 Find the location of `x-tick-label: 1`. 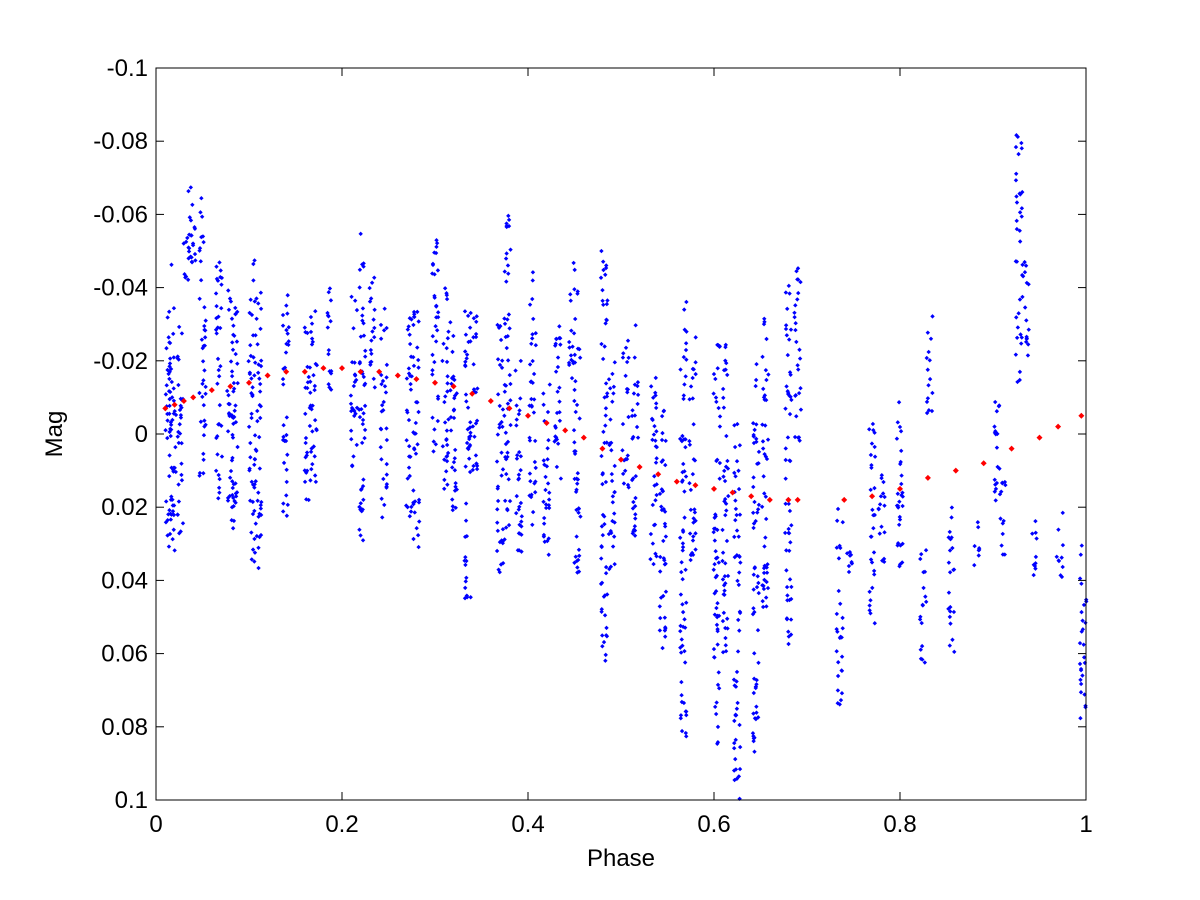

x-tick-label: 1 is located at coordinates (1085, 824).